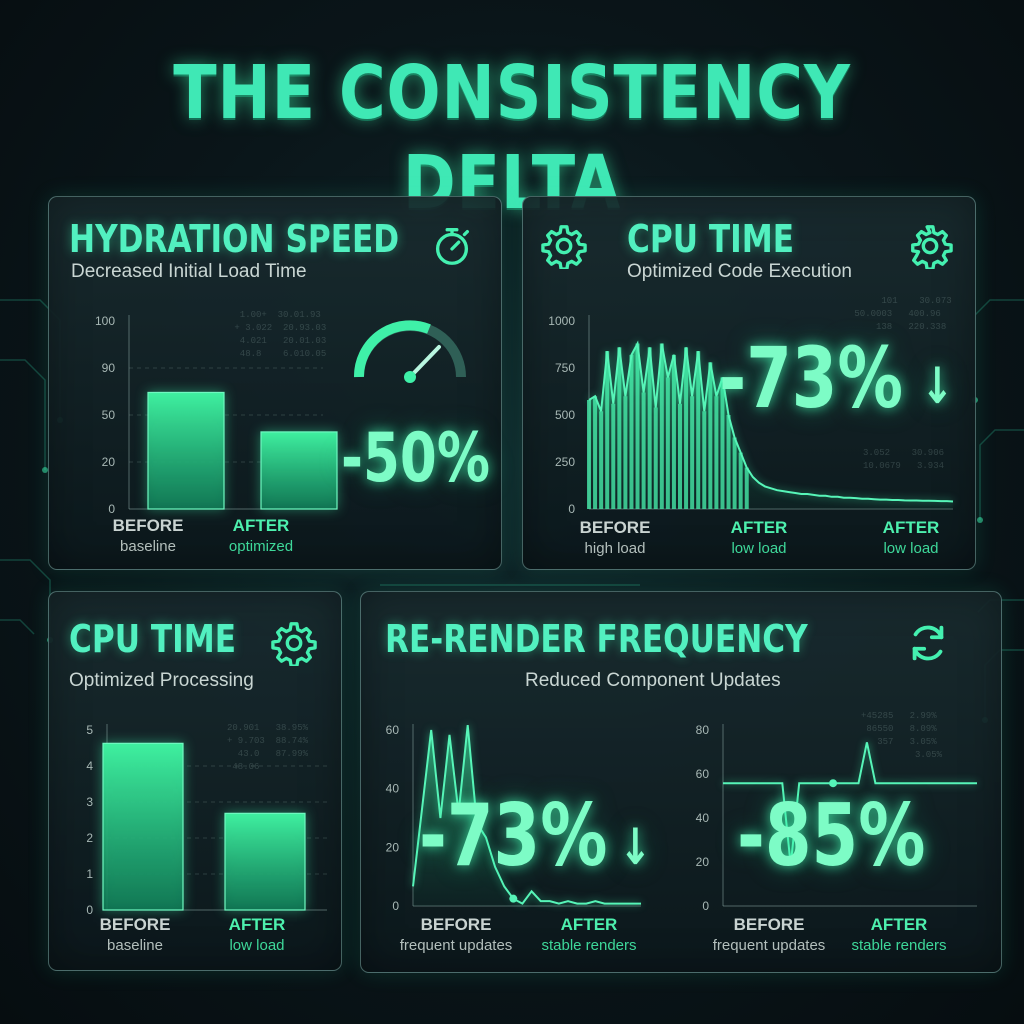 The height and width of the screenshot is (1024, 1024). What do you see at coordinates (565, 368) in the screenshot?
I see `y-tick-label: 750` at bounding box center [565, 368].